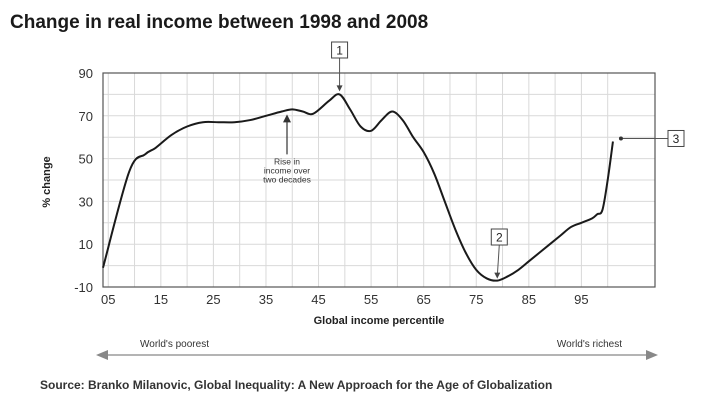 The height and width of the screenshot is (409, 704). Describe the element at coordinates (620, 138) in the screenshot. I see `annotation-dot` at that location.